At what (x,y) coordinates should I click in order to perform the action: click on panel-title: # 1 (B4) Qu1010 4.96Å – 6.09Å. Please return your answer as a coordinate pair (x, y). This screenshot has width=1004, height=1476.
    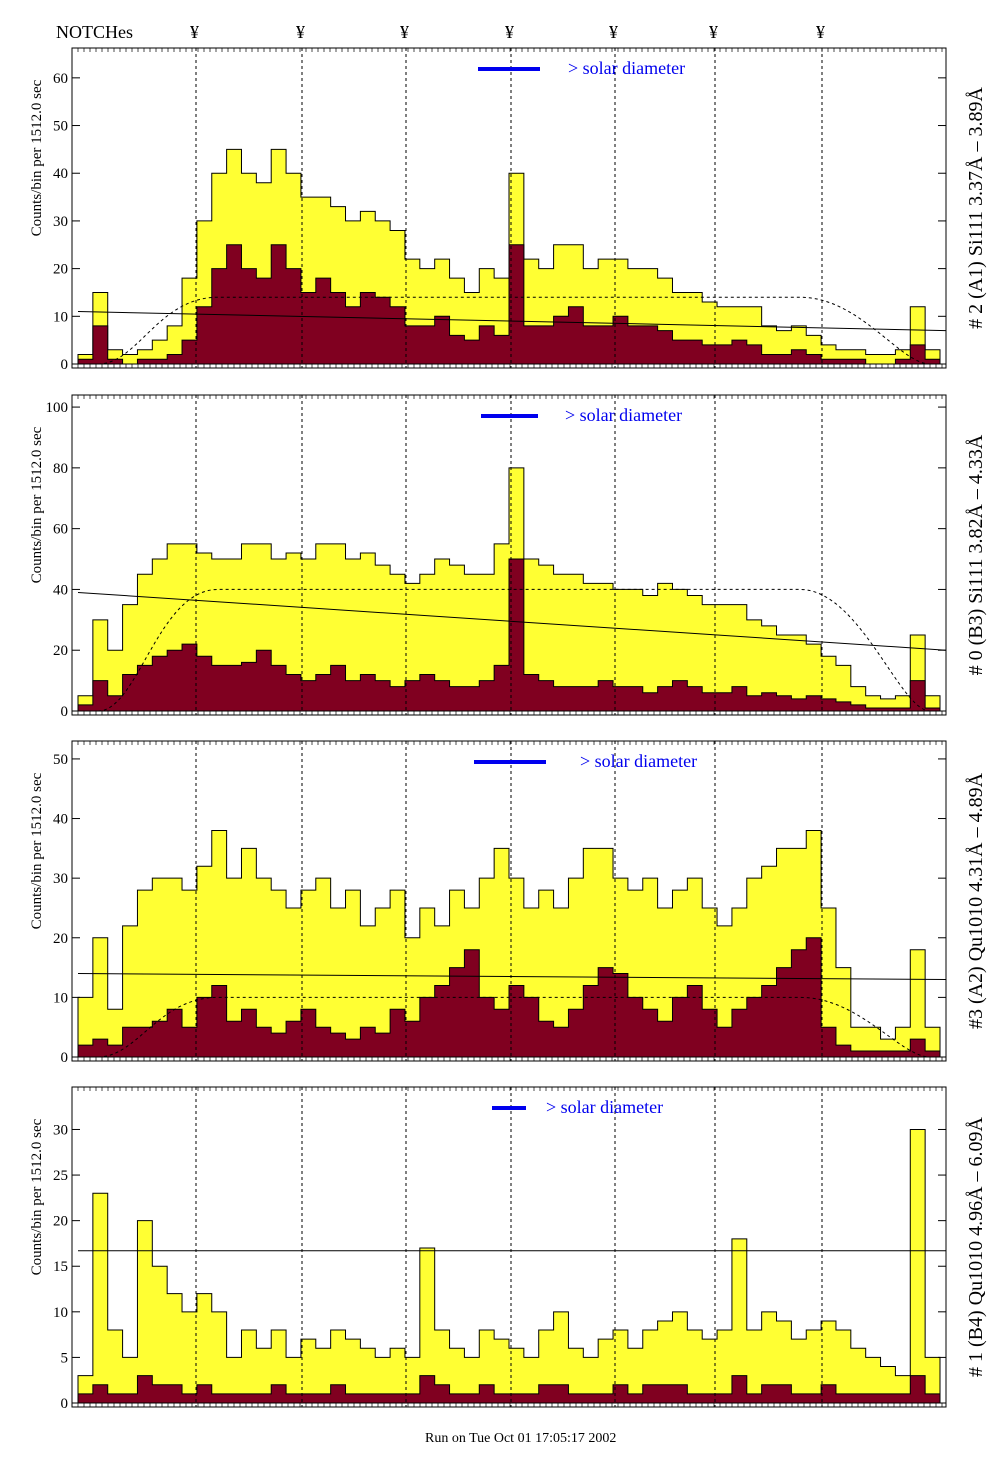
    Looking at the image, I should click on (976, 1246).